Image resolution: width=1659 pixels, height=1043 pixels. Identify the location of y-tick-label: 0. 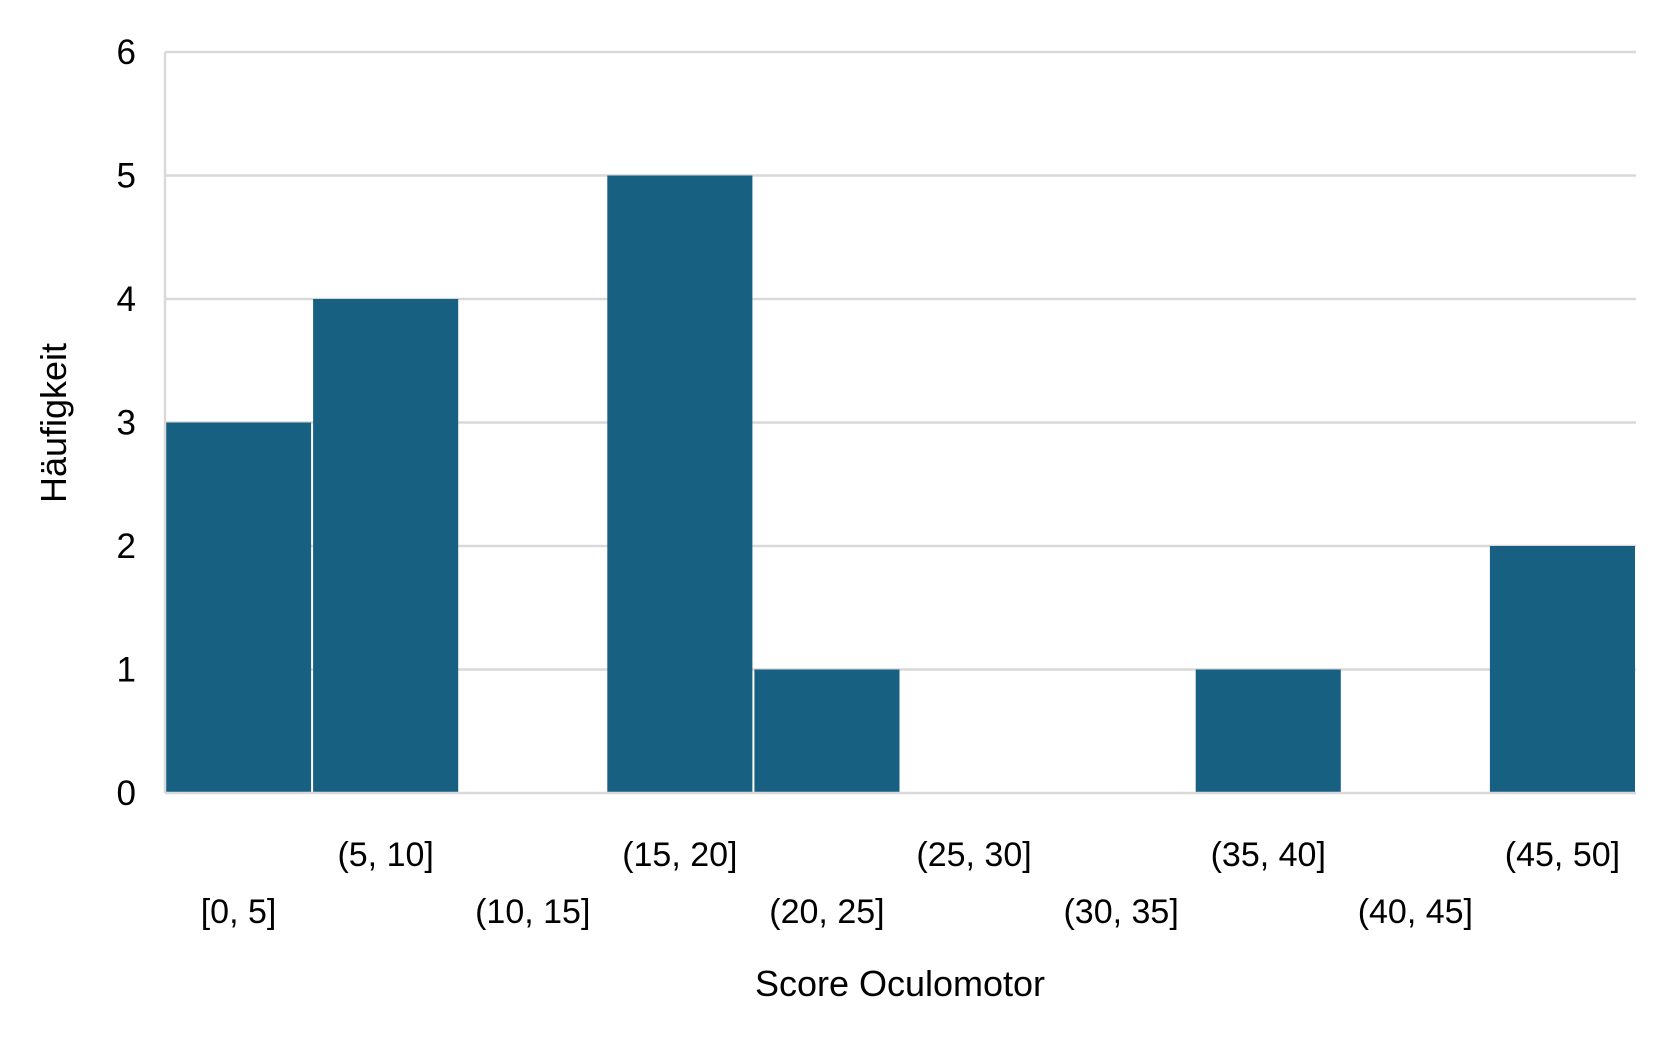
(126, 793).